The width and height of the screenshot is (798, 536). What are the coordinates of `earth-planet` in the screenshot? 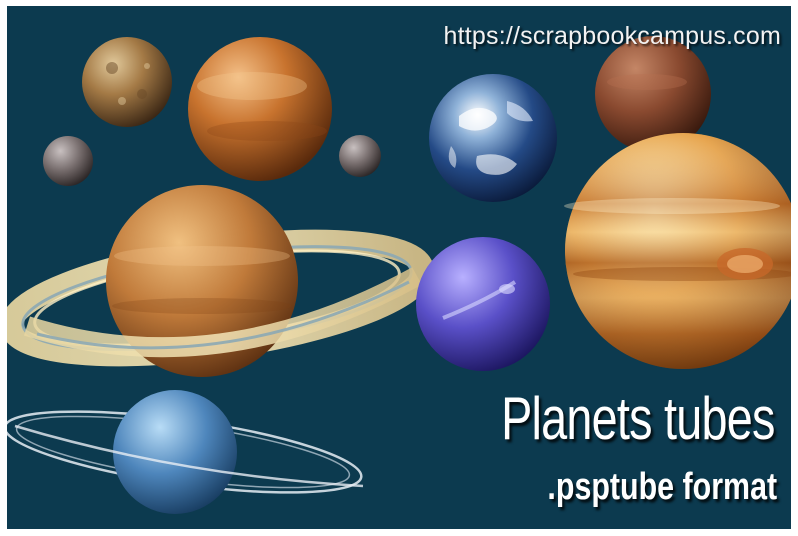 It's located at (493, 138).